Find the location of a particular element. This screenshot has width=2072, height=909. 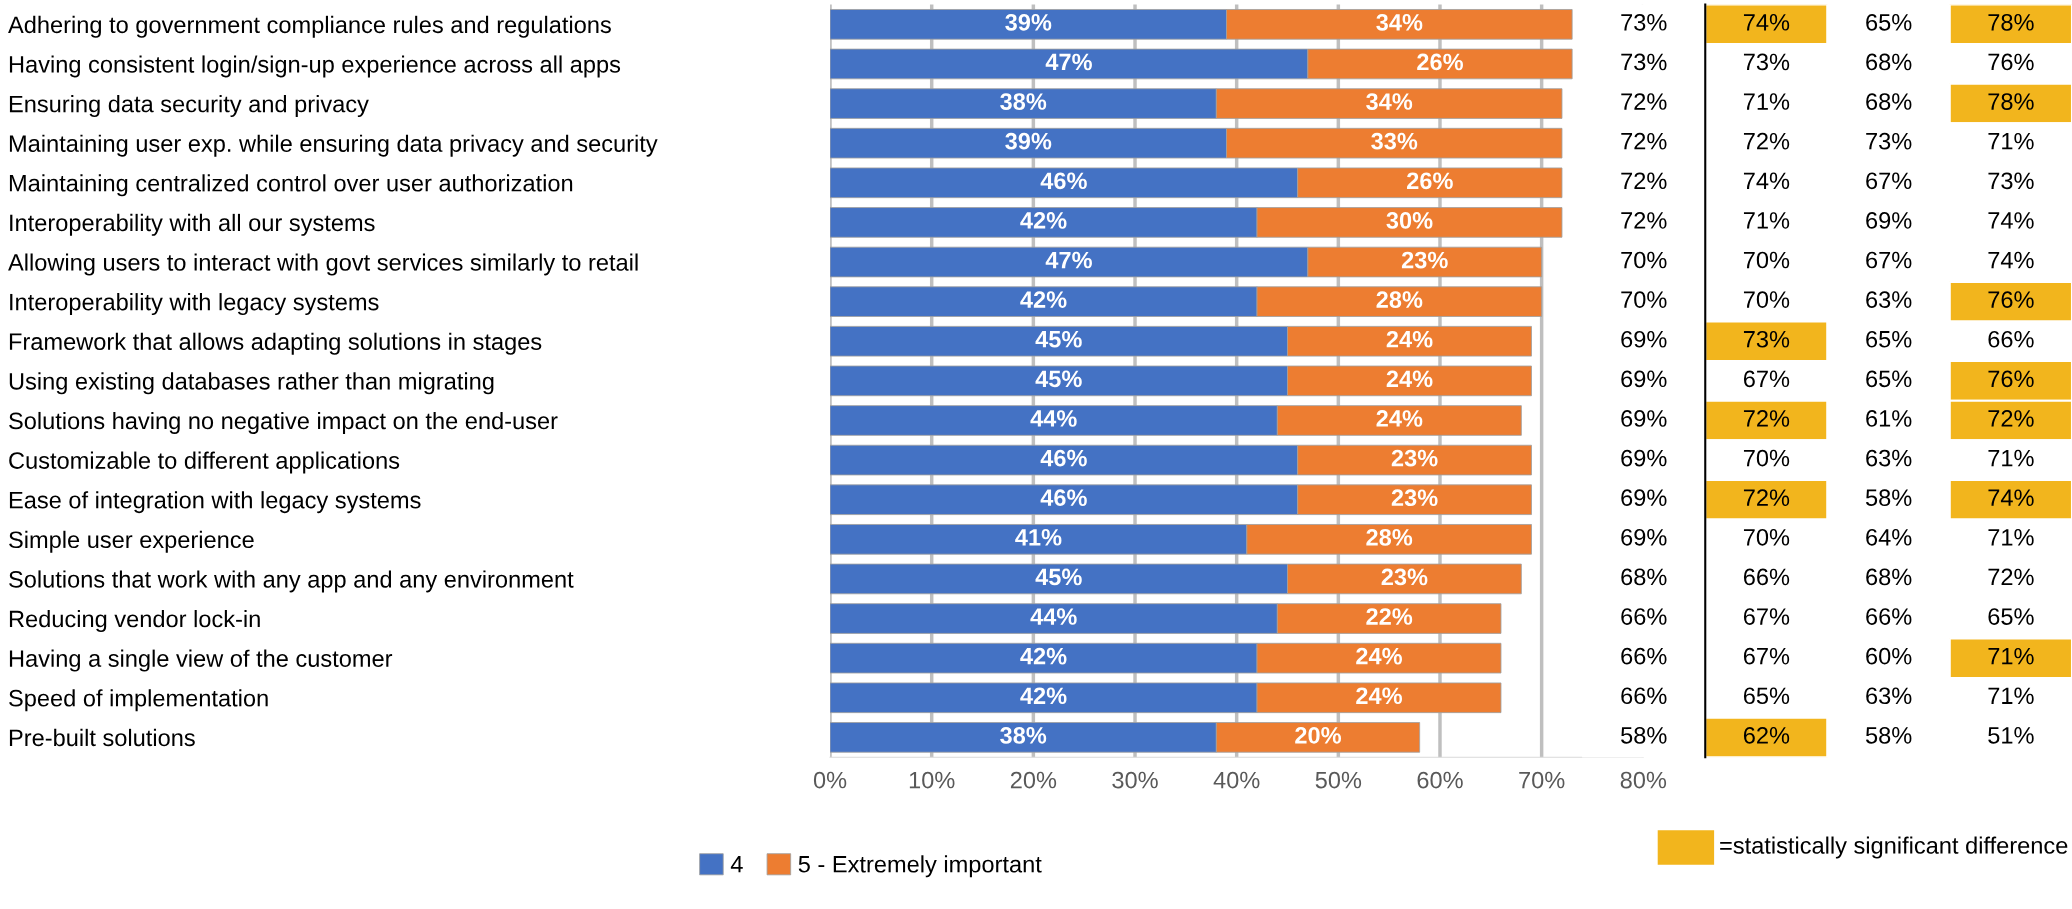

data-label: 51% is located at coordinates (2011, 735).